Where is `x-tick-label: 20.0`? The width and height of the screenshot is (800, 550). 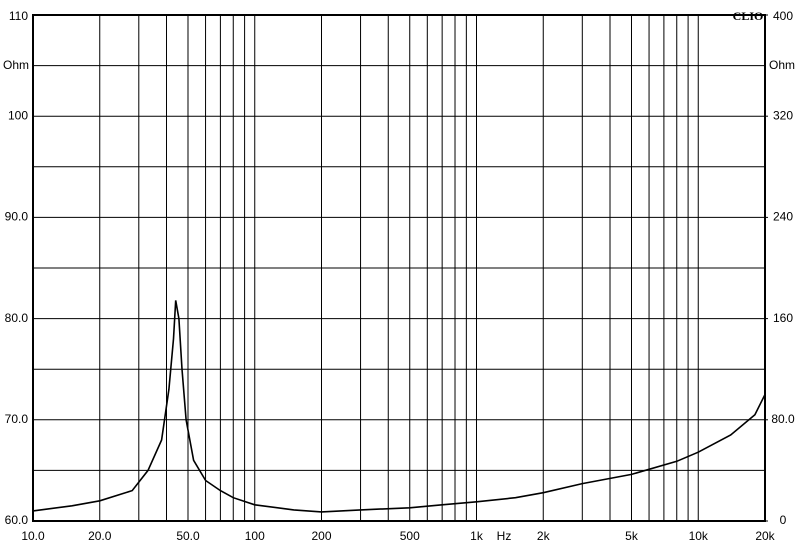 x-tick-label: 20.0 is located at coordinates (100, 536).